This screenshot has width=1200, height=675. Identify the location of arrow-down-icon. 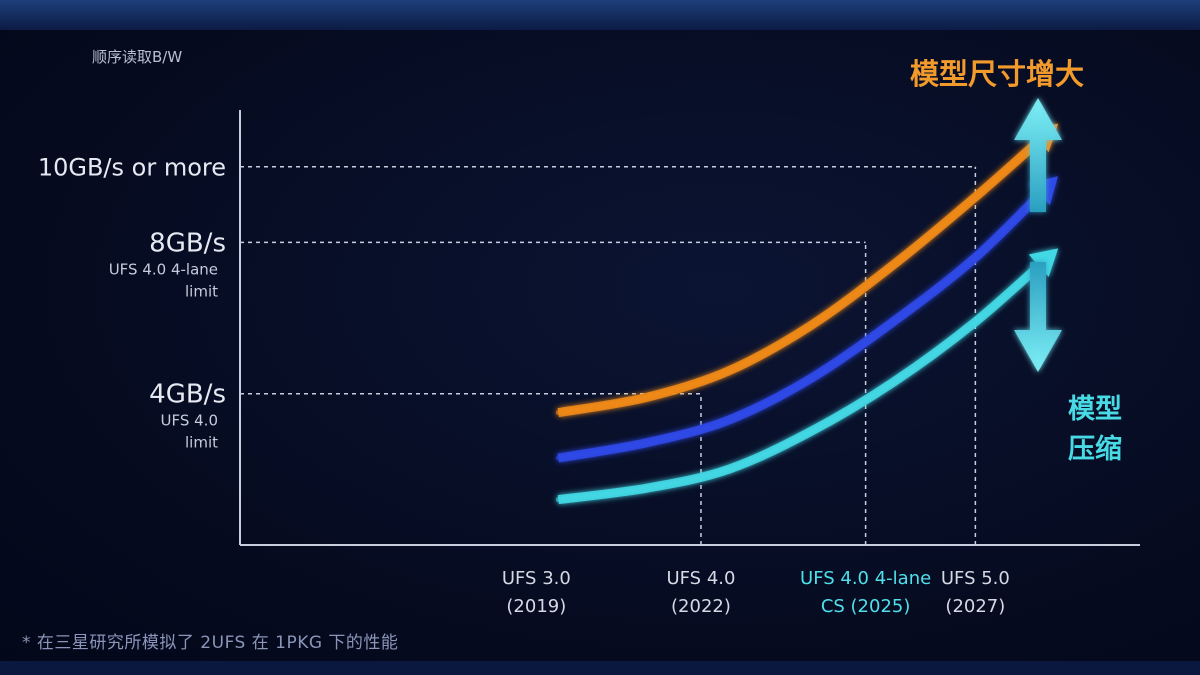
(1038, 317).